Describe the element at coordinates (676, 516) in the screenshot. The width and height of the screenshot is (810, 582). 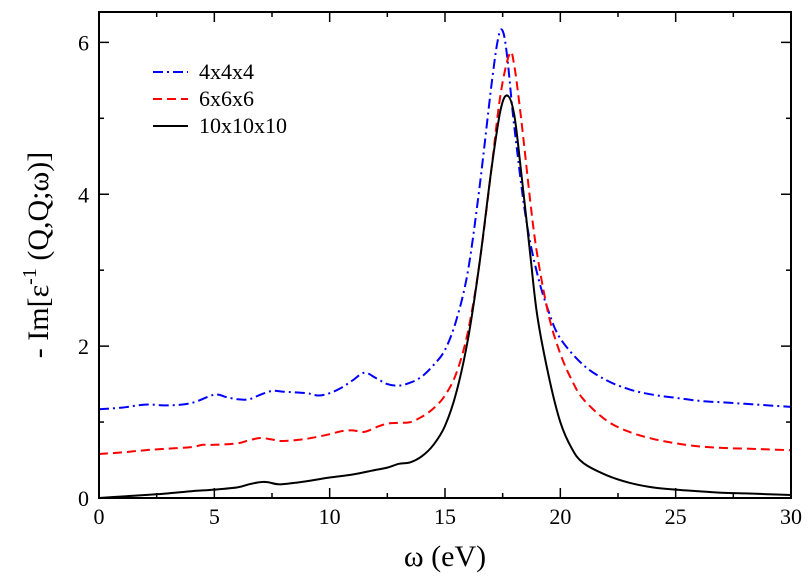
I see `x-tick-label: 25` at that location.